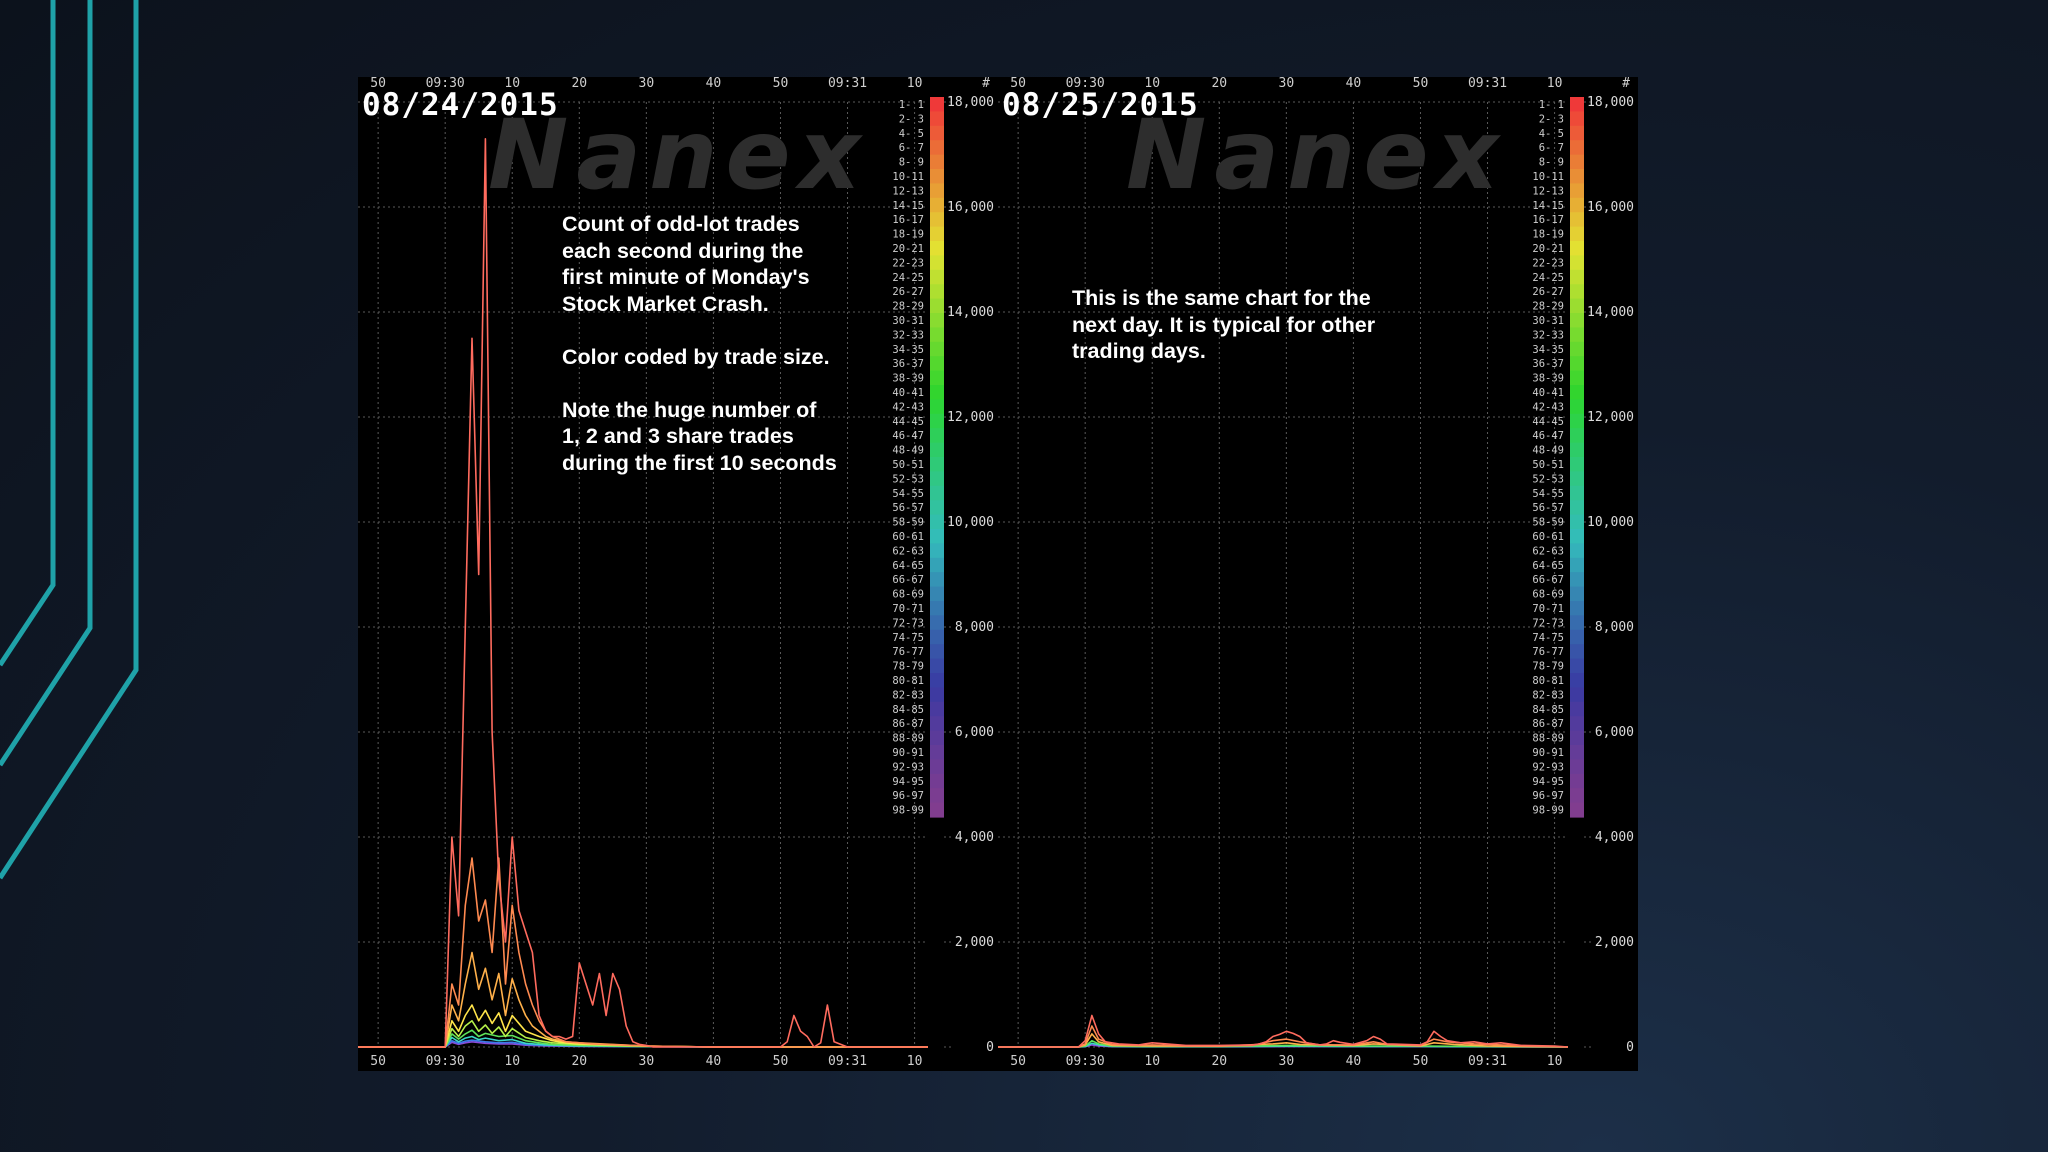 The image size is (2048, 1152). I want to click on legend-range-label: 48-49, so click(1548, 451).